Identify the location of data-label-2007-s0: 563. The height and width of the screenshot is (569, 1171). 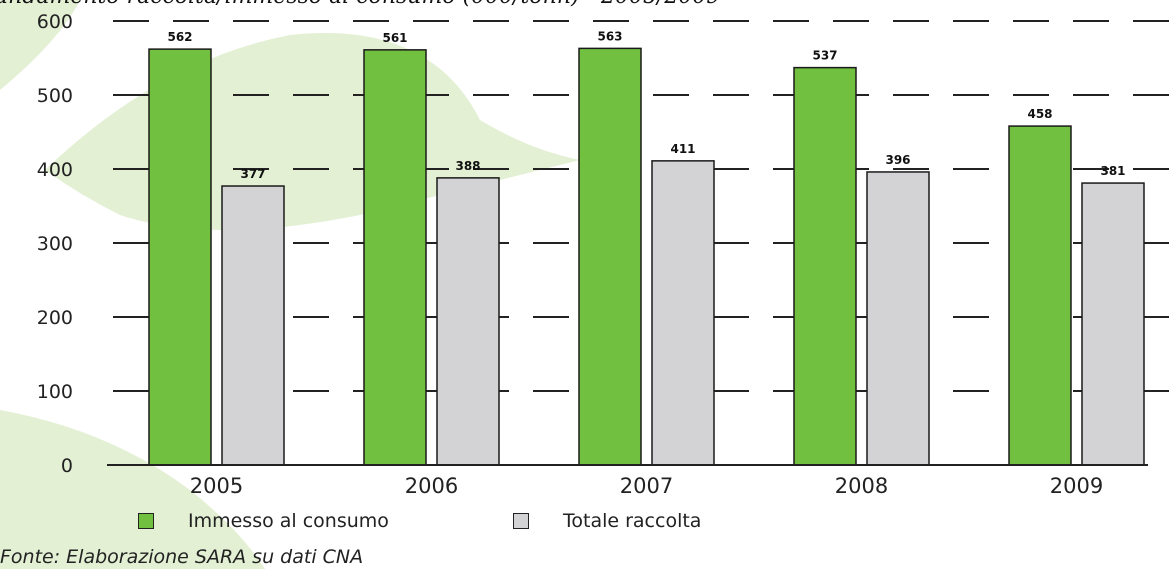
(609, 36).